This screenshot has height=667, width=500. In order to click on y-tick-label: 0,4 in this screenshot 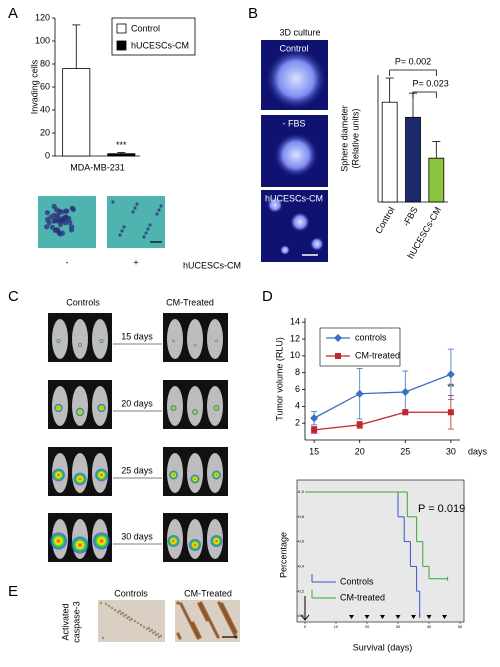, I will do `click(301, 565)`.